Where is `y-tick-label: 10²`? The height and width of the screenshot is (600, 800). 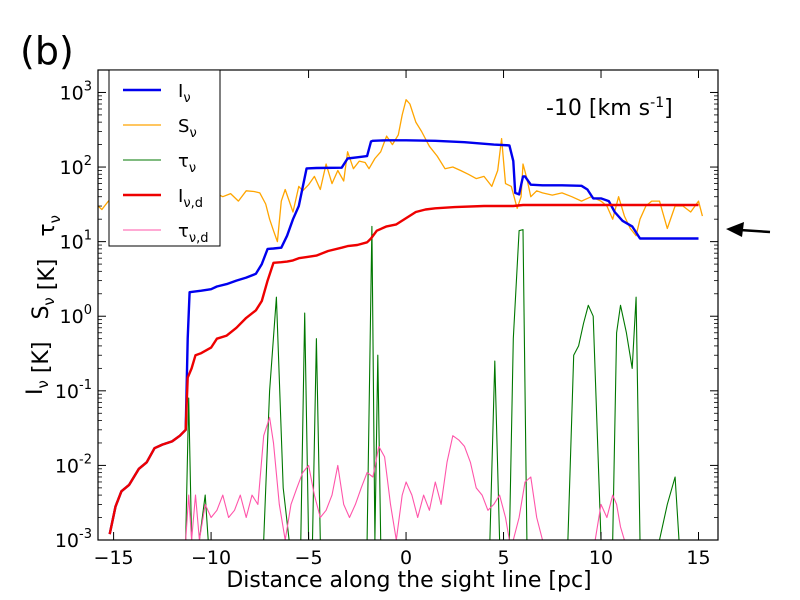 y-tick-label: 10² is located at coordinates (76, 166).